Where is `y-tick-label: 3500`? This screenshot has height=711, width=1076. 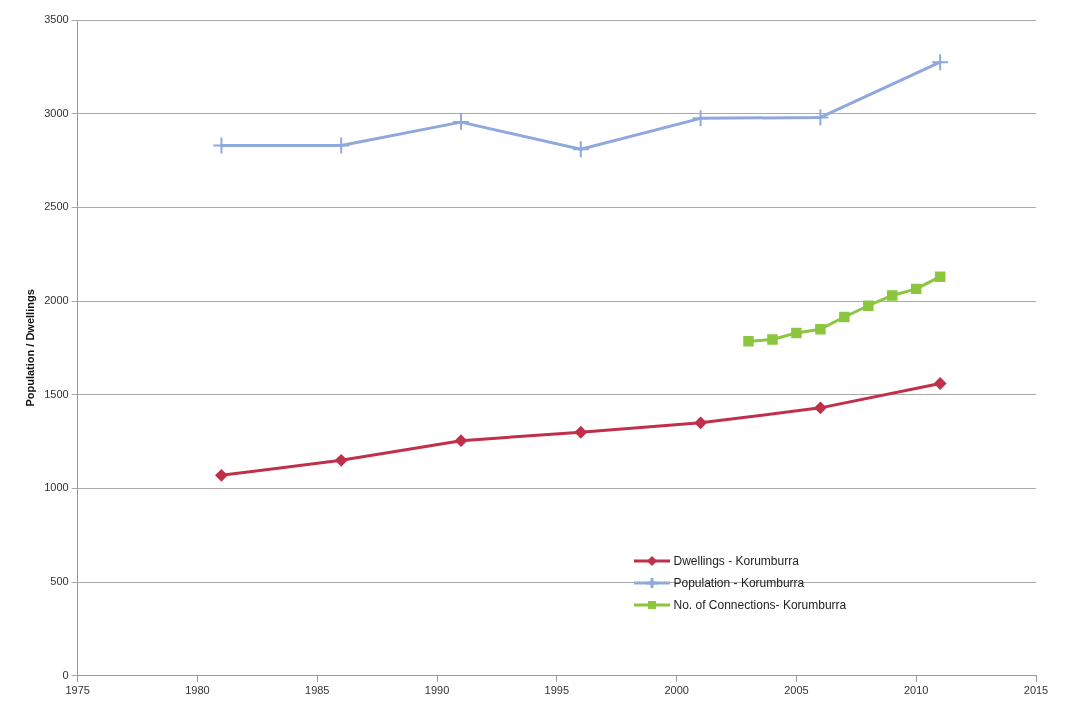 y-tick-label: 3500 is located at coordinates (56, 19).